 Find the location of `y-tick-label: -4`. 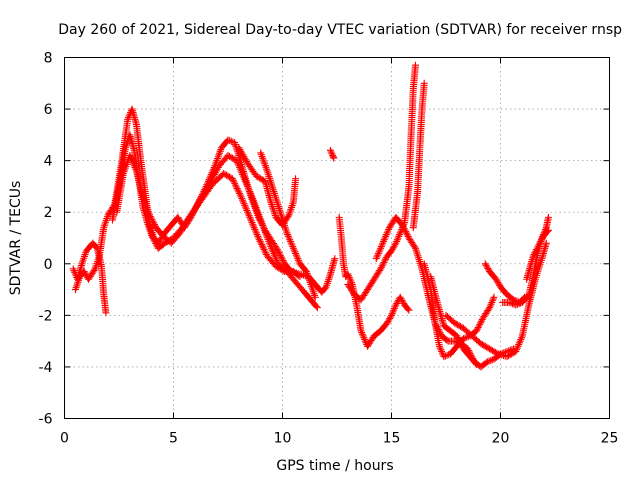

y-tick-label: -4 is located at coordinates (46, 368).